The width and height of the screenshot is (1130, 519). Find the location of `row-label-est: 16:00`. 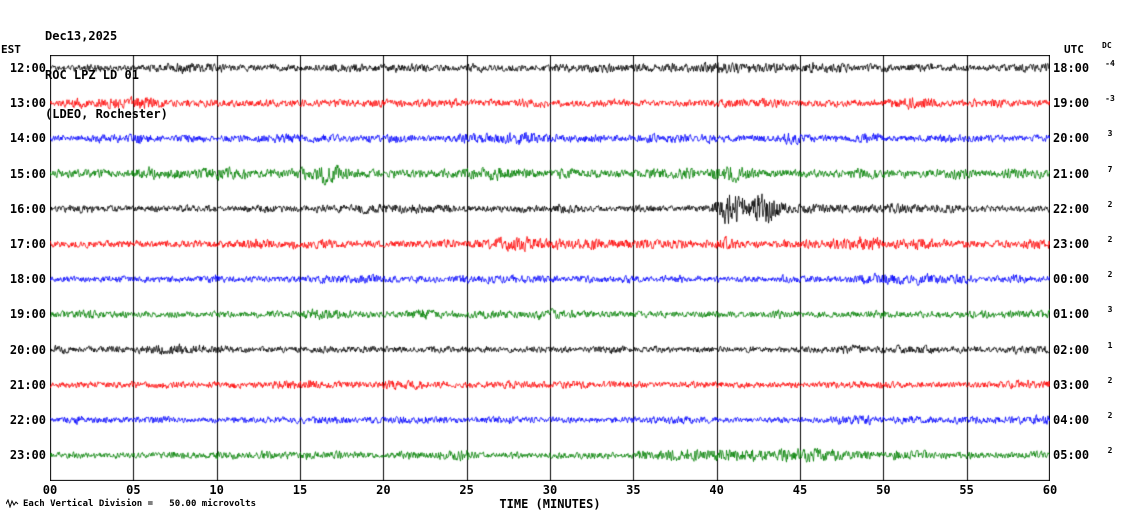

row-label-est: 16:00 is located at coordinates (27, 208).